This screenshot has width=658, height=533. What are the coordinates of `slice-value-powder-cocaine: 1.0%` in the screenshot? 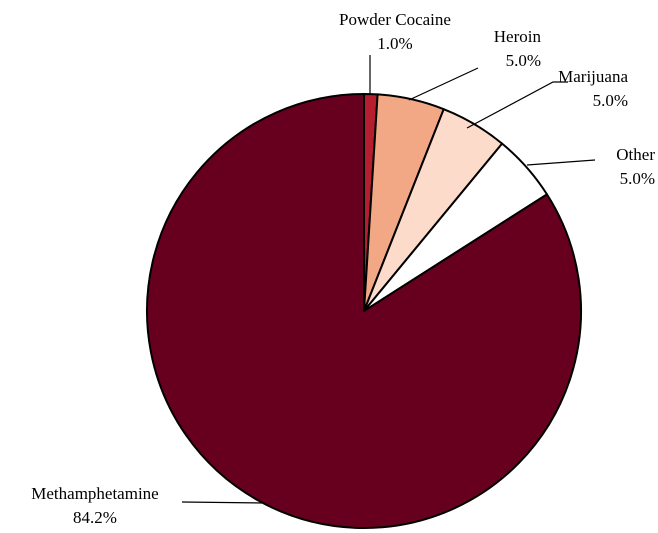 It's located at (394, 43).